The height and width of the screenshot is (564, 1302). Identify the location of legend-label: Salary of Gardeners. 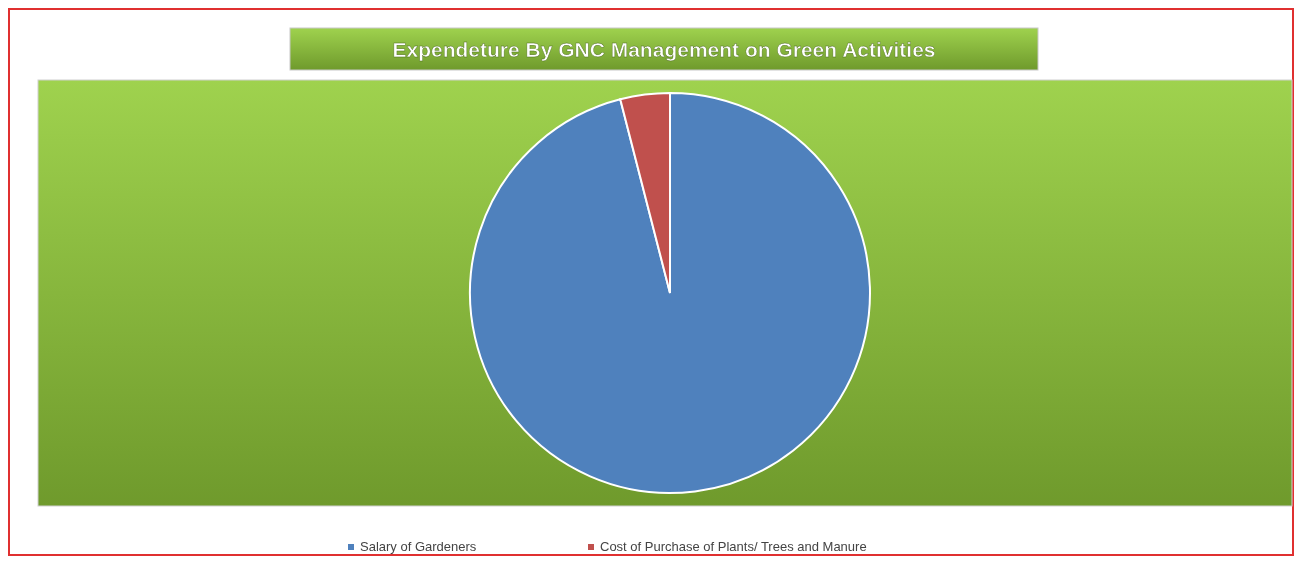
(418, 546).